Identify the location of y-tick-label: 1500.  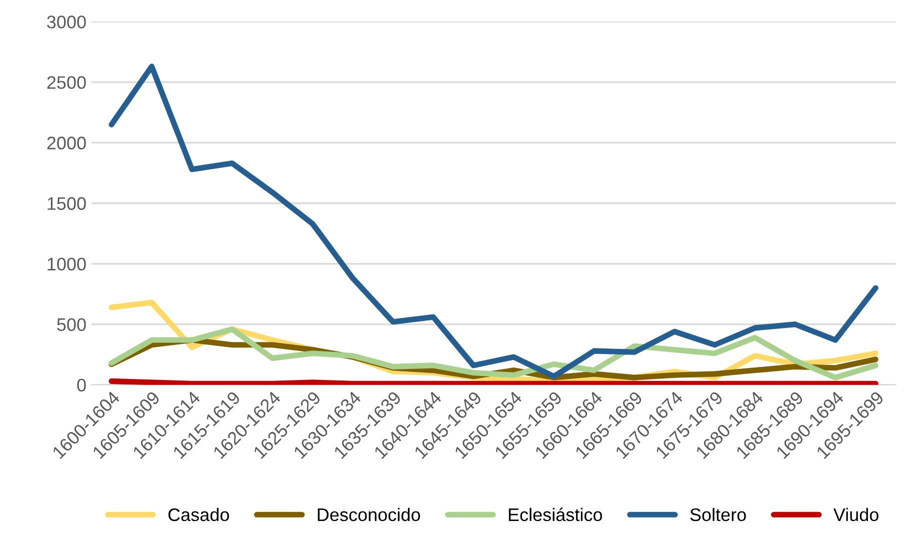
(67, 203).